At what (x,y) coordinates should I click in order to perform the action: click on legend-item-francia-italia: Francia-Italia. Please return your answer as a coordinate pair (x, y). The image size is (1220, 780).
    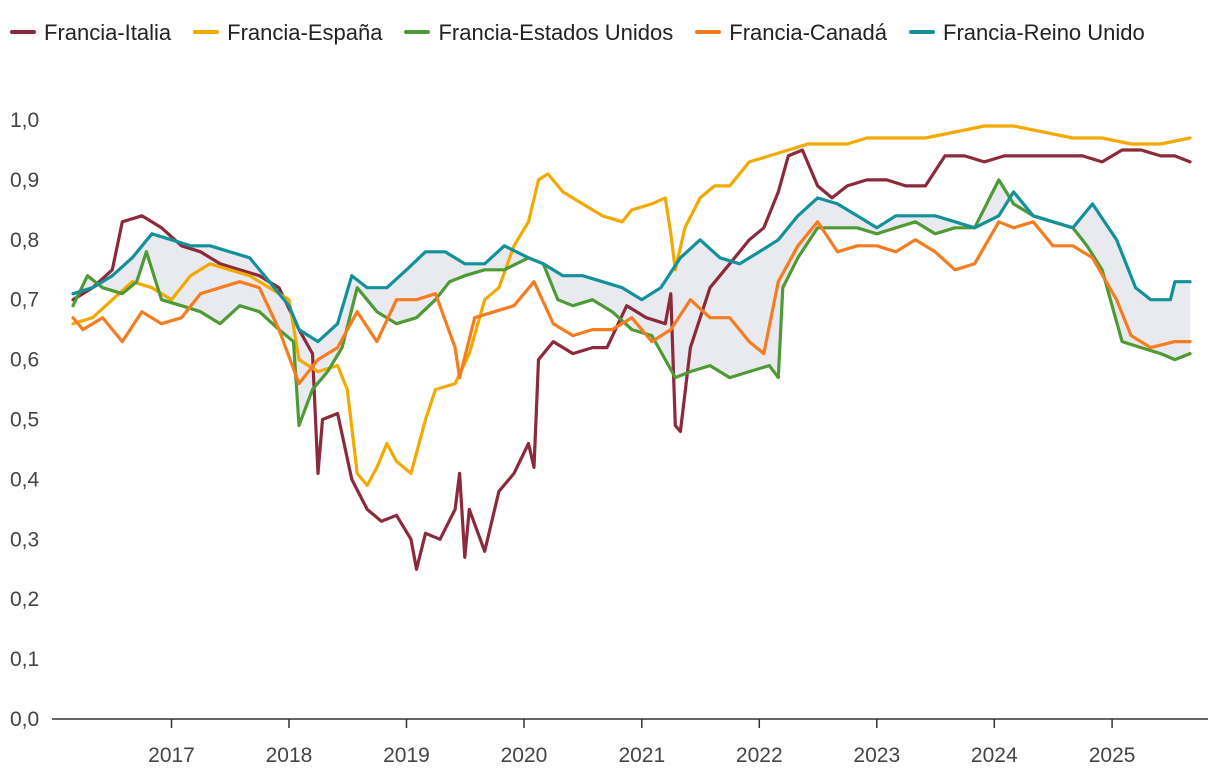
    Looking at the image, I should click on (90, 33).